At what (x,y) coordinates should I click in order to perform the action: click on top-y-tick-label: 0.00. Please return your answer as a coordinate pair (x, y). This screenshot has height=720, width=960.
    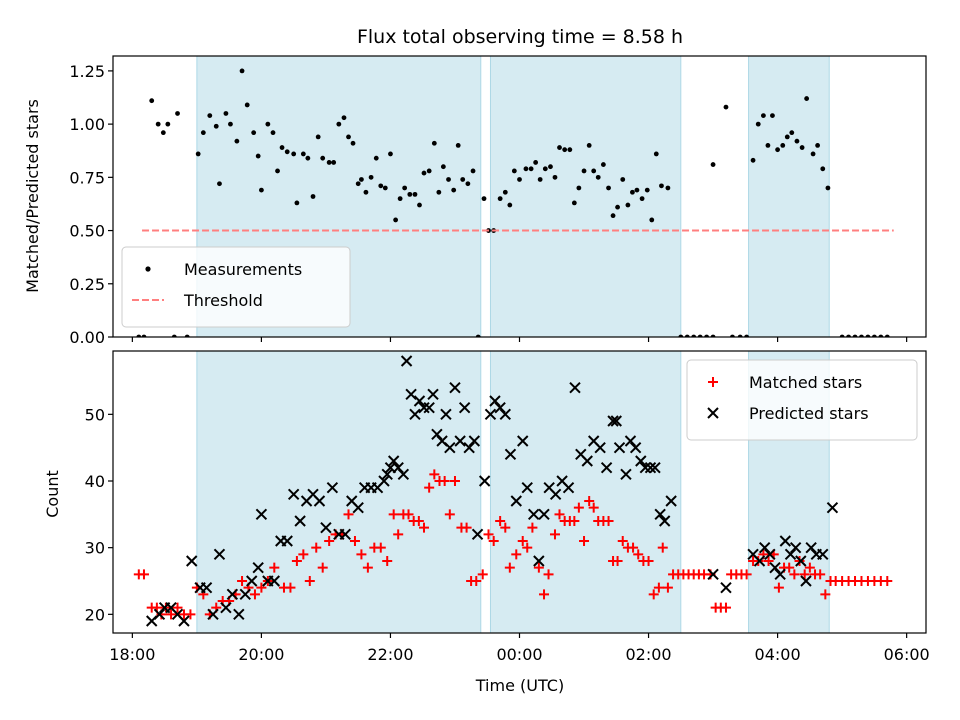
    Looking at the image, I should click on (87, 337).